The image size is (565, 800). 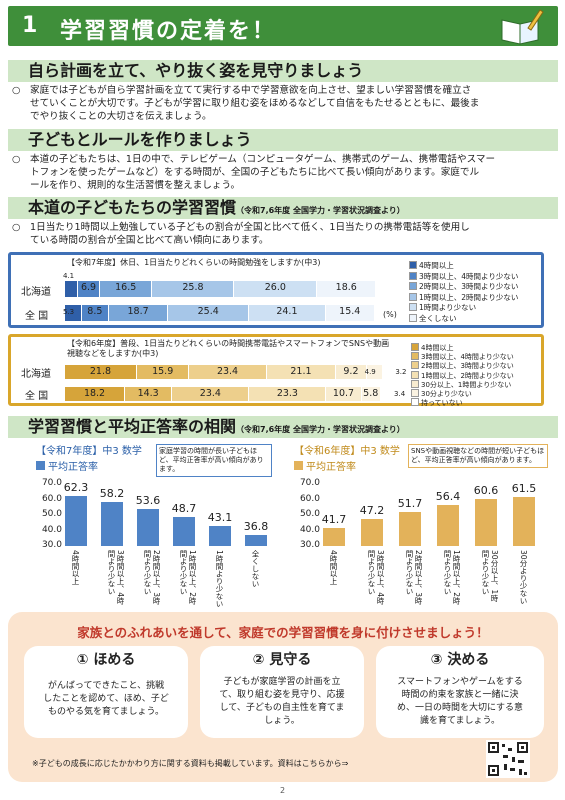 I want to click on data-label: 56.4, so click(x=448, y=497).